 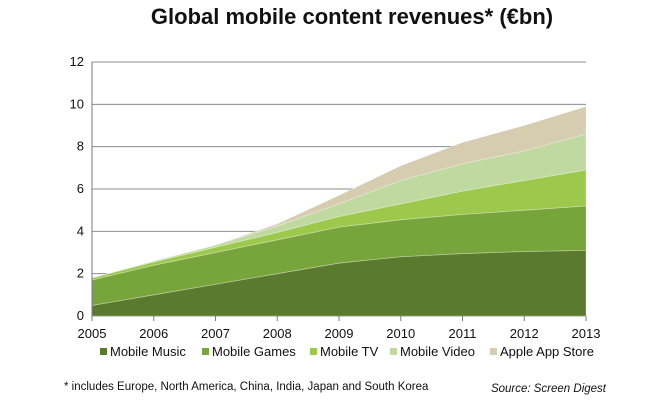 What do you see at coordinates (215, 333) in the screenshot?
I see `x-tick-label: 2007` at bounding box center [215, 333].